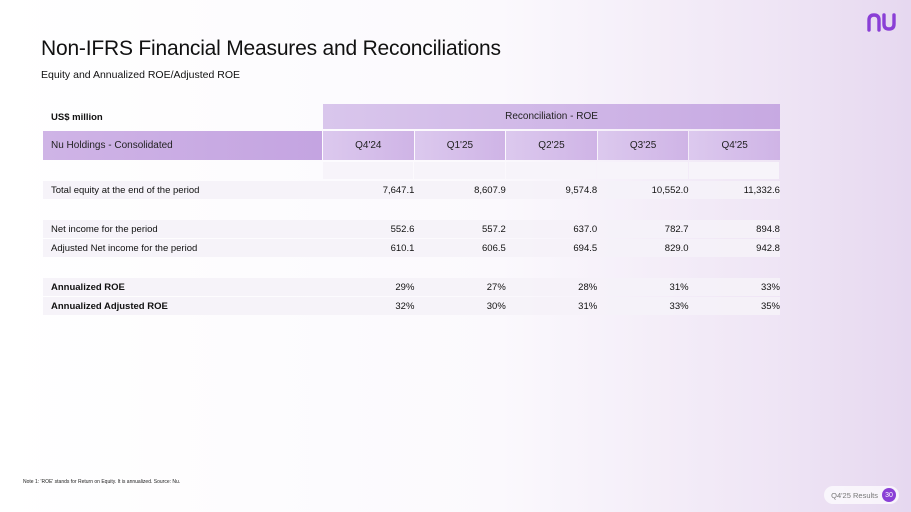 The width and height of the screenshot is (911, 512). What do you see at coordinates (405, 287) in the screenshot?
I see `cell-value: 29%` at bounding box center [405, 287].